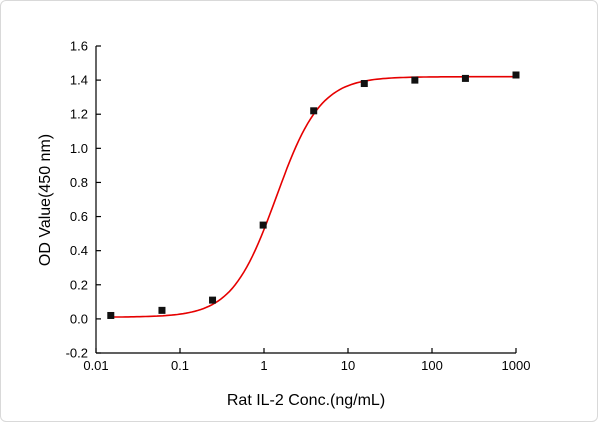  Describe the element at coordinates (45, 200) in the screenshot. I see `y-axis-title: OD Value(450 nm)` at that location.